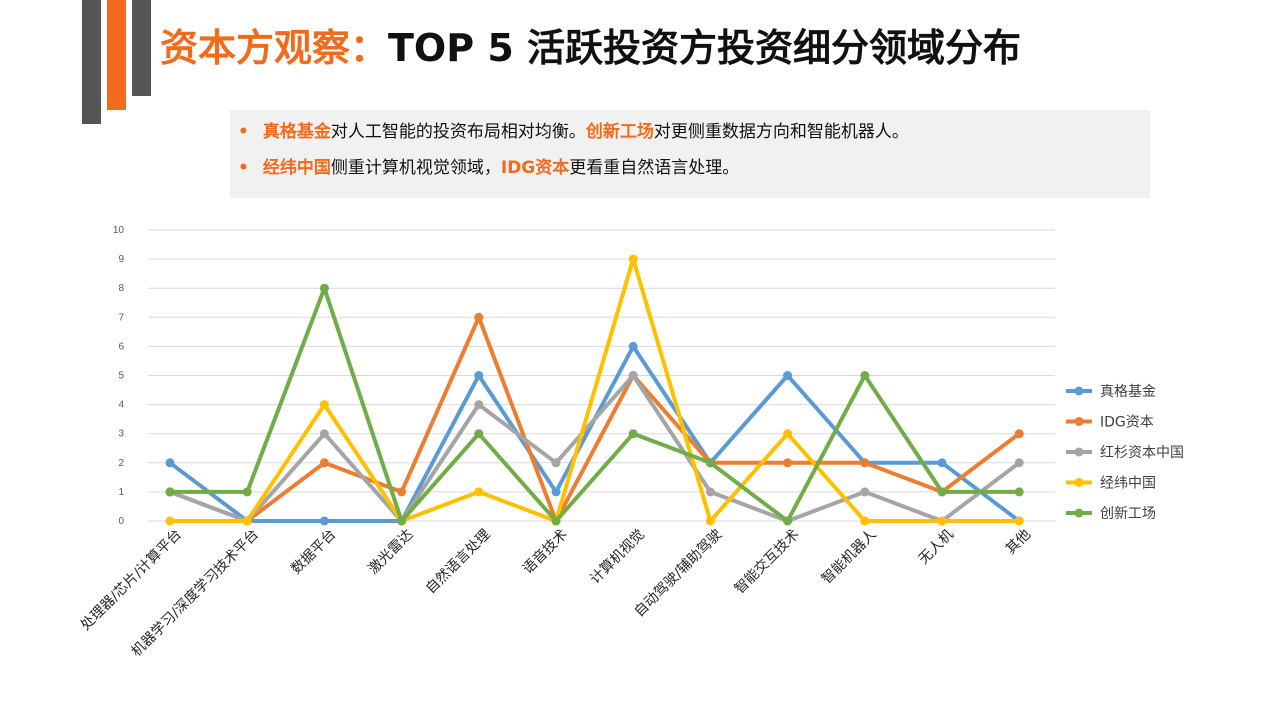 The image size is (1280, 720). What do you see at coordinates (391, 552) in the screenshot?
I see `x-tick-label: 激光雷达` at bounding box center [391, 552].